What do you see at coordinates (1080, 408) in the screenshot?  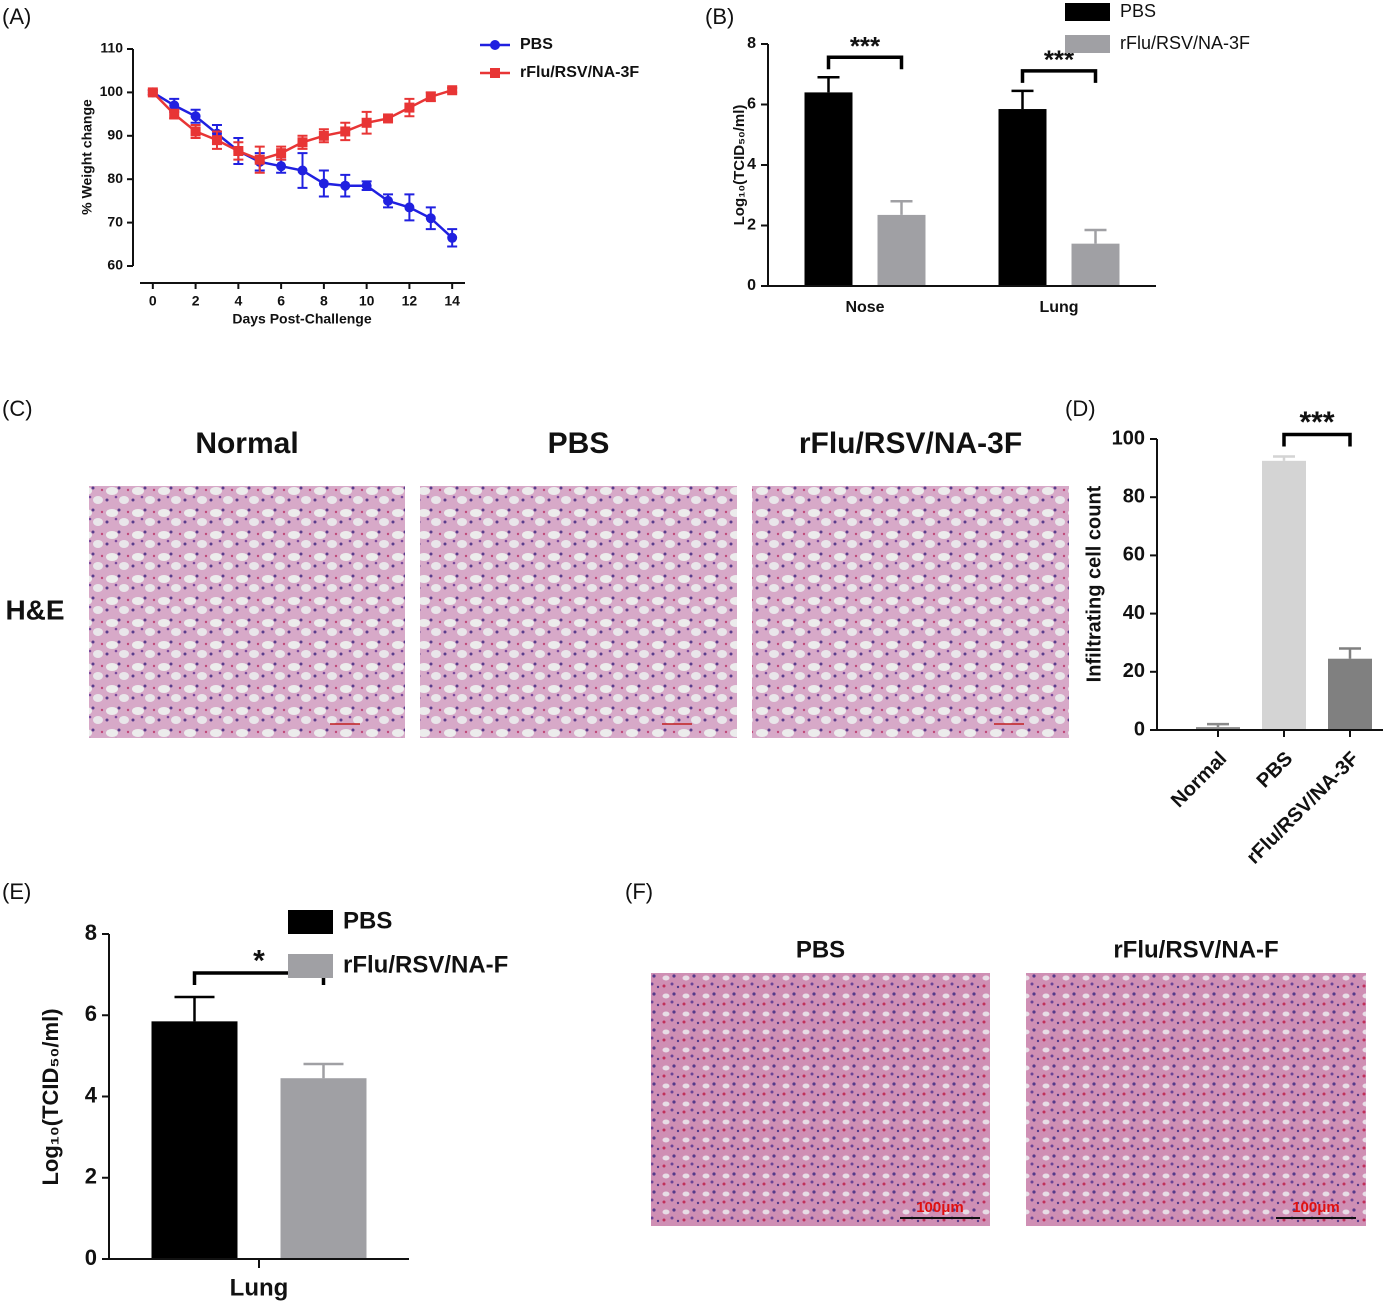 I see `panel-label: (D)` at bounding box center [1080, 408].